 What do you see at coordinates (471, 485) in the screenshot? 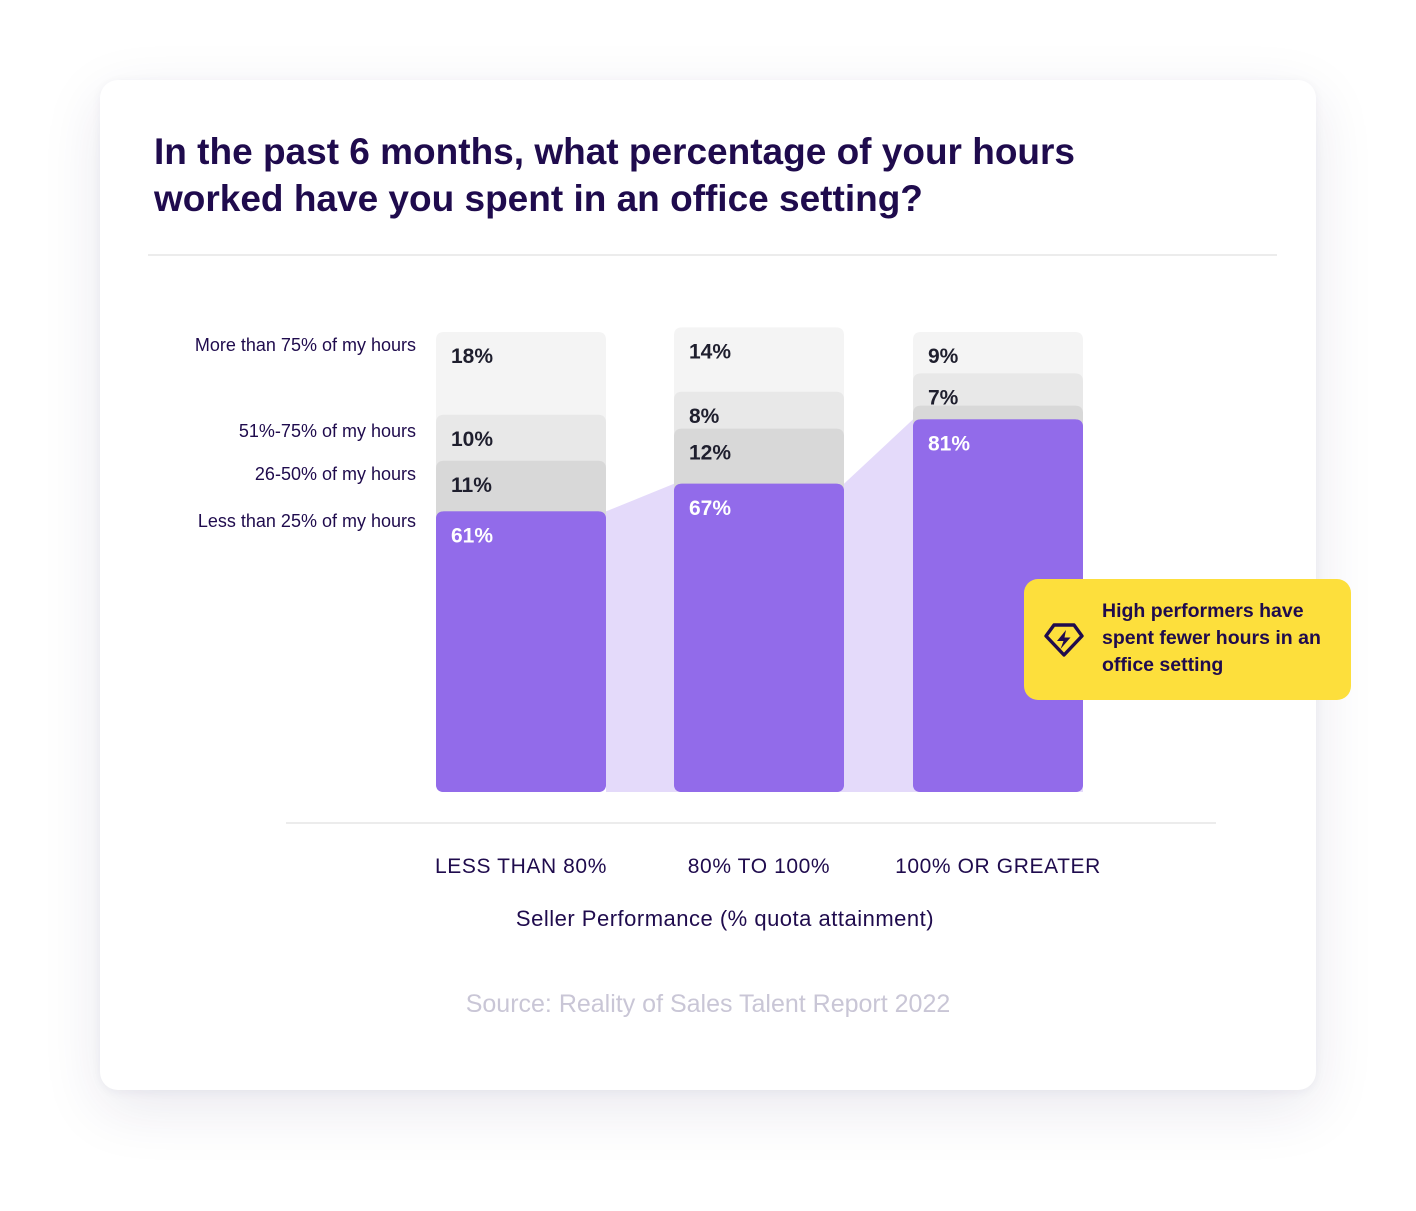
I see `bar-value-label: 11%` at bounding box center [471, 485].